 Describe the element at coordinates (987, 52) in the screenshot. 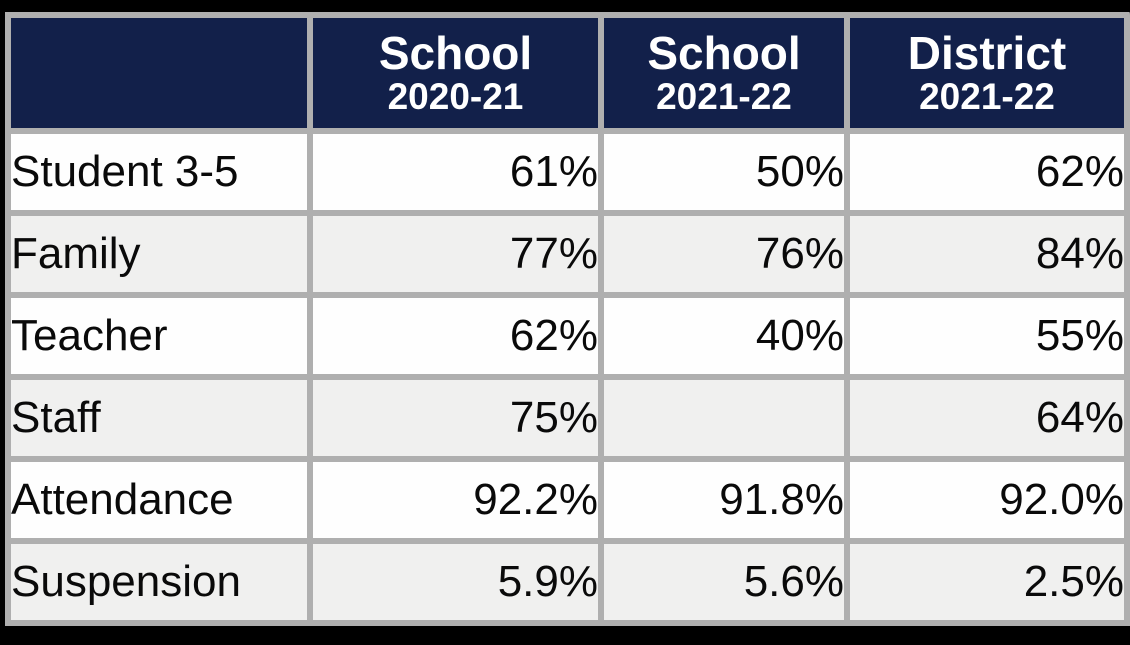

I see `column-label: District` at that location.